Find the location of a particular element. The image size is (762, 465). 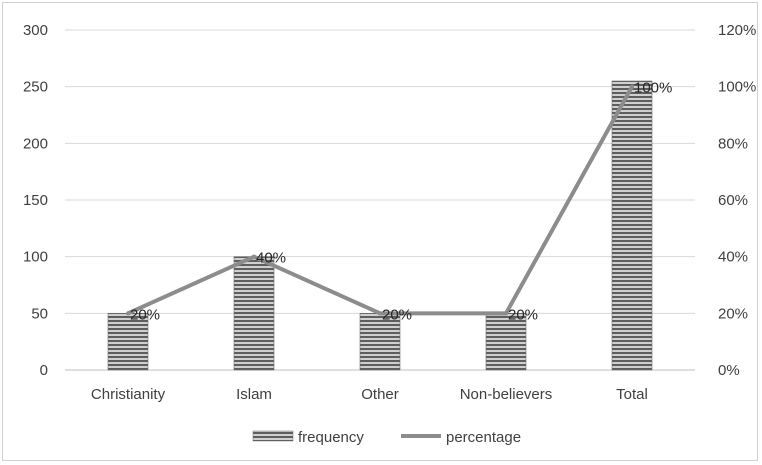

left-tick-label: 150 is located at coordinates (35, 200).